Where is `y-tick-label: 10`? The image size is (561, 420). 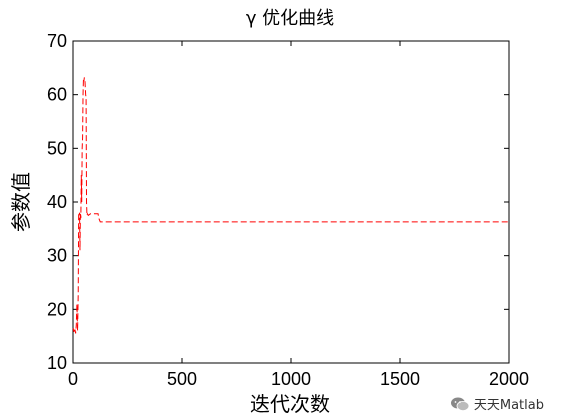 y-tick-label: 10 is located at coordinates (57, 363).